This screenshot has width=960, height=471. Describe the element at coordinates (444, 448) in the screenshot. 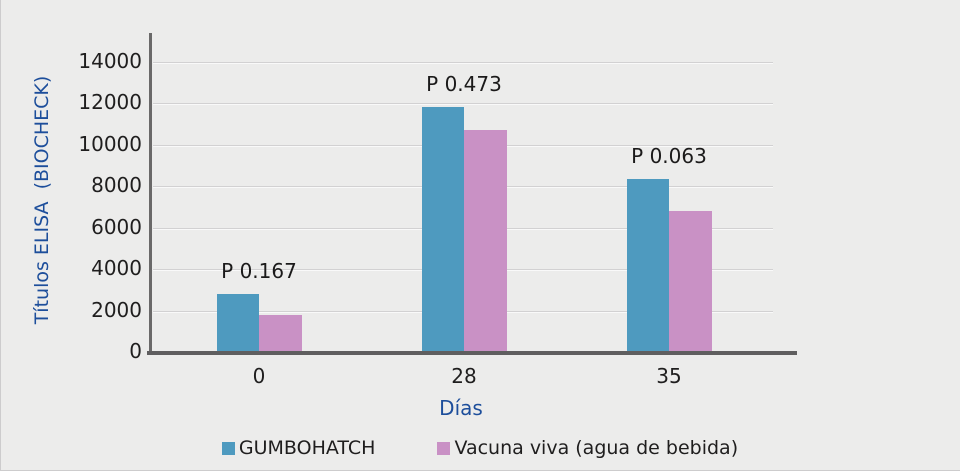

I see `legend-swatch-vacuna-viva-icon` at that location.